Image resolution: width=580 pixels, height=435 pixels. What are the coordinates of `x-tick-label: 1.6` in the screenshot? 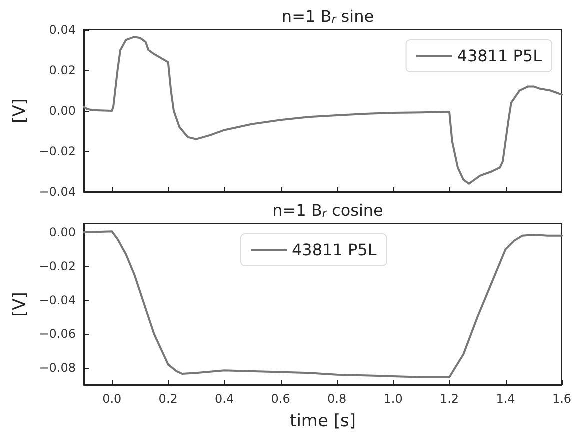 It's located at (562, 399).